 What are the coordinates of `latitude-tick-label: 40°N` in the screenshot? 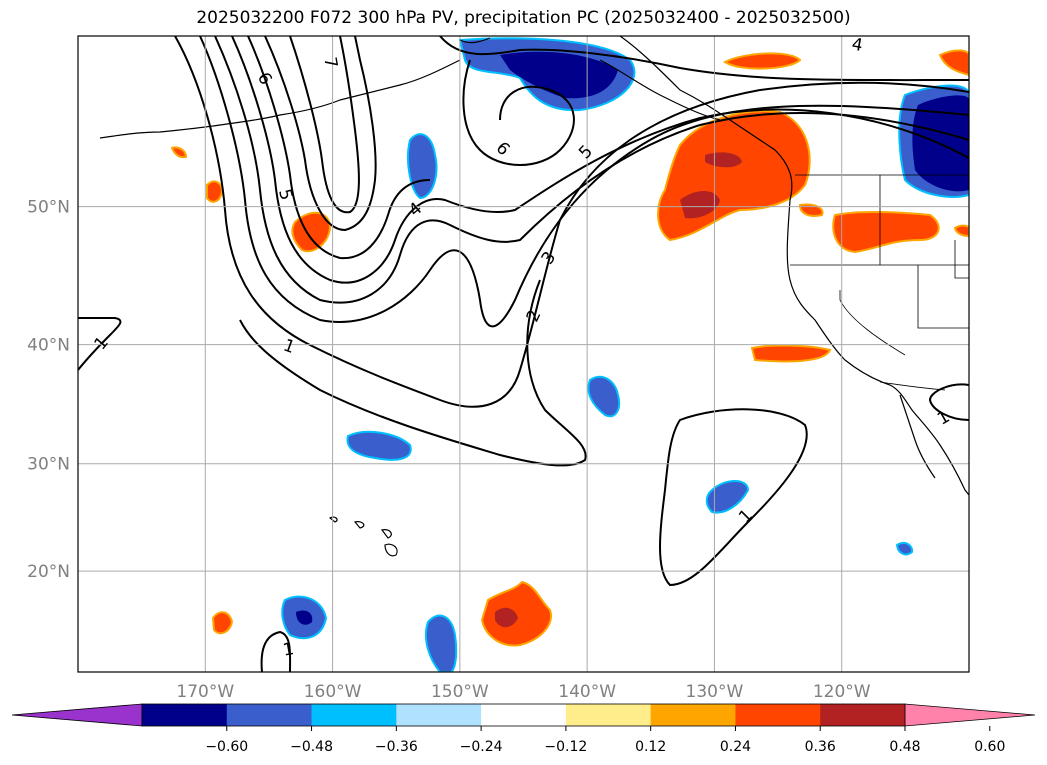 It's located at (48, 346).